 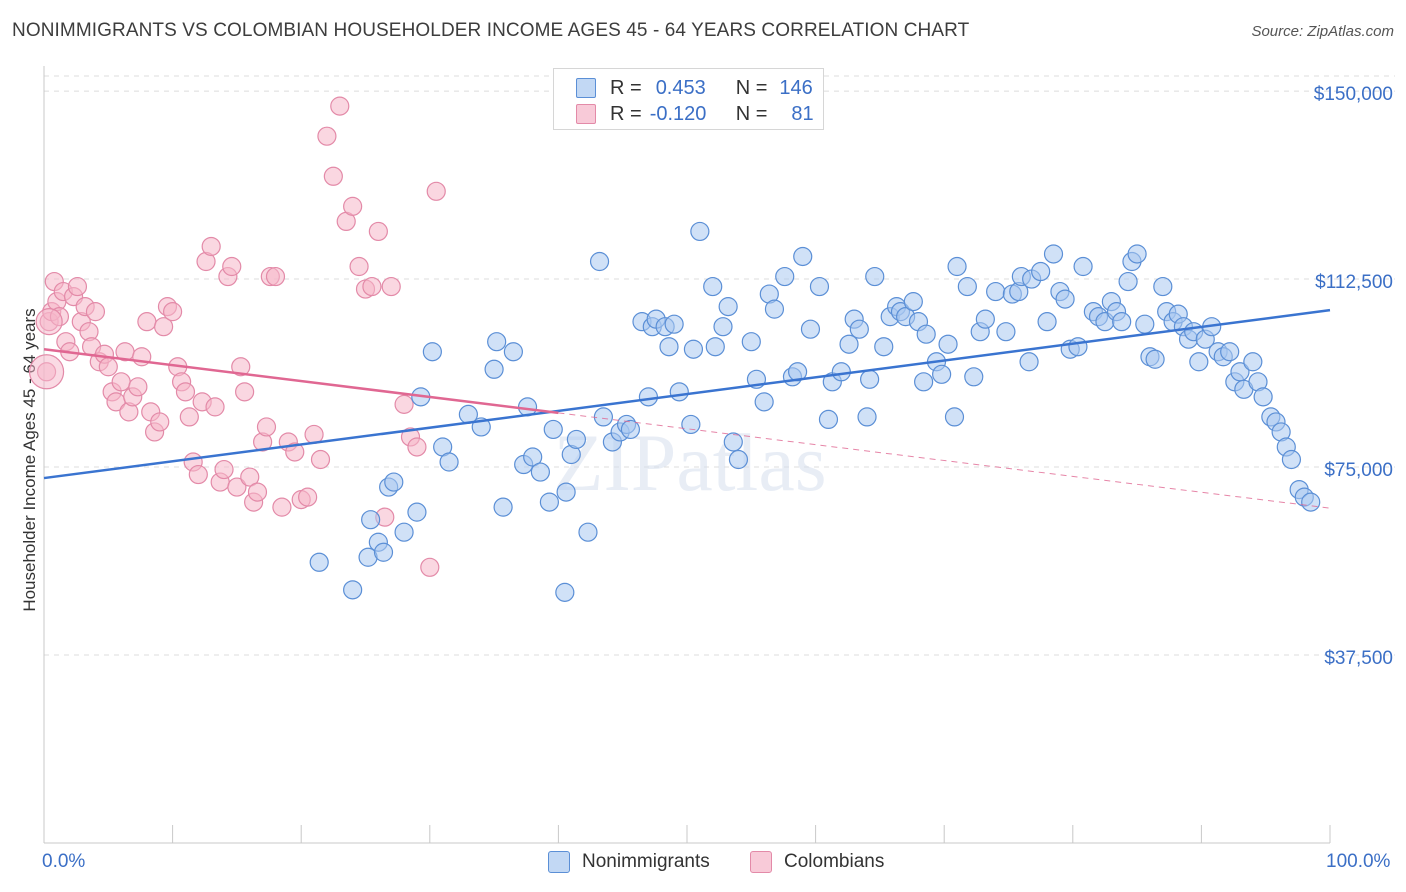 What do you see at coordinates (1353, 376) in the screenshot?
I see `y-tick-labels: $37,500 $75,000 $112,500 $150,000` at bounding box center [1353, 376].